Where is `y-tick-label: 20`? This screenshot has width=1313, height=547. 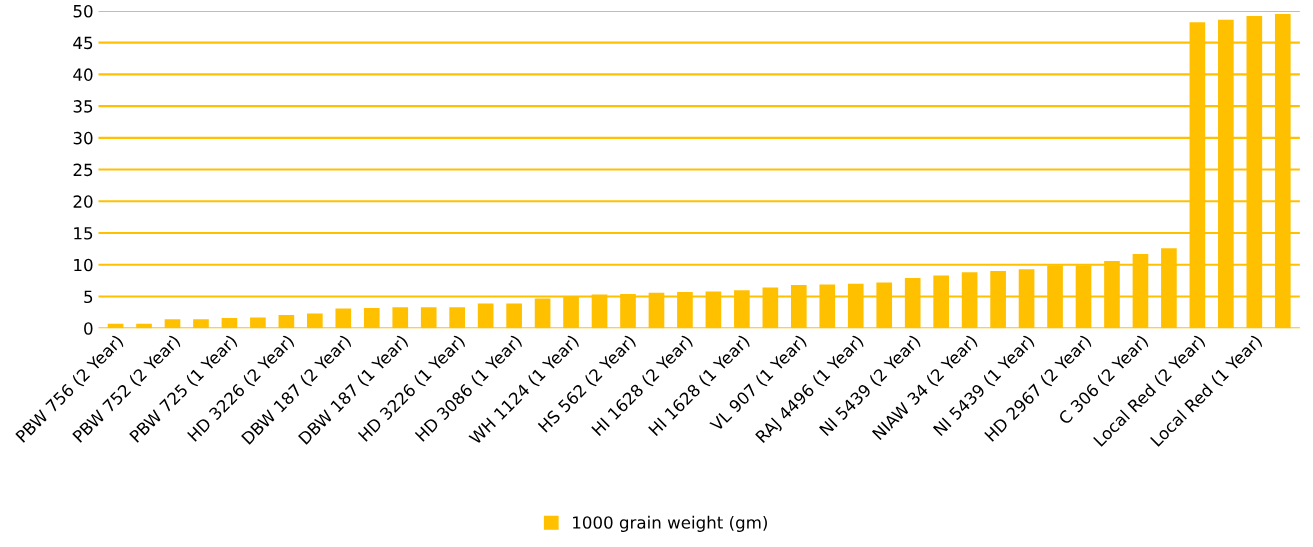 y-tick-label: 20 is located at coordinates (83, 201).